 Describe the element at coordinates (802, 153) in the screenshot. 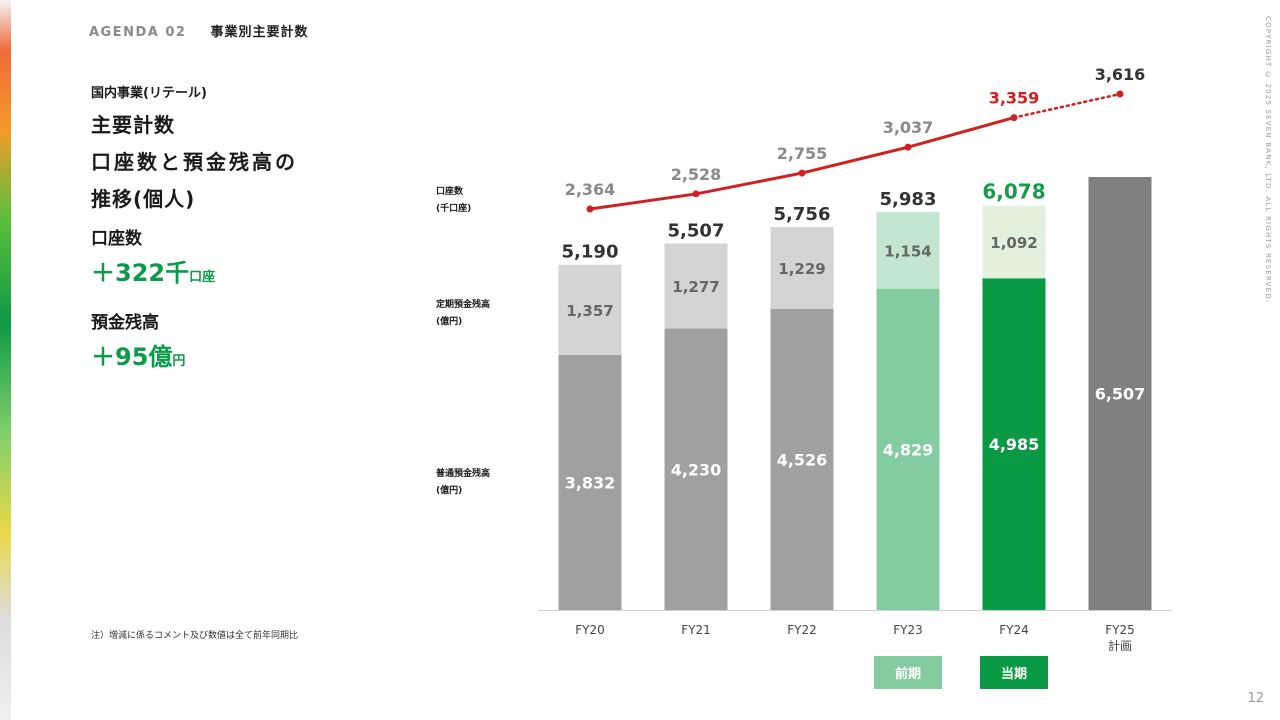

I see `accounts-data-label: 2,755` at that location.